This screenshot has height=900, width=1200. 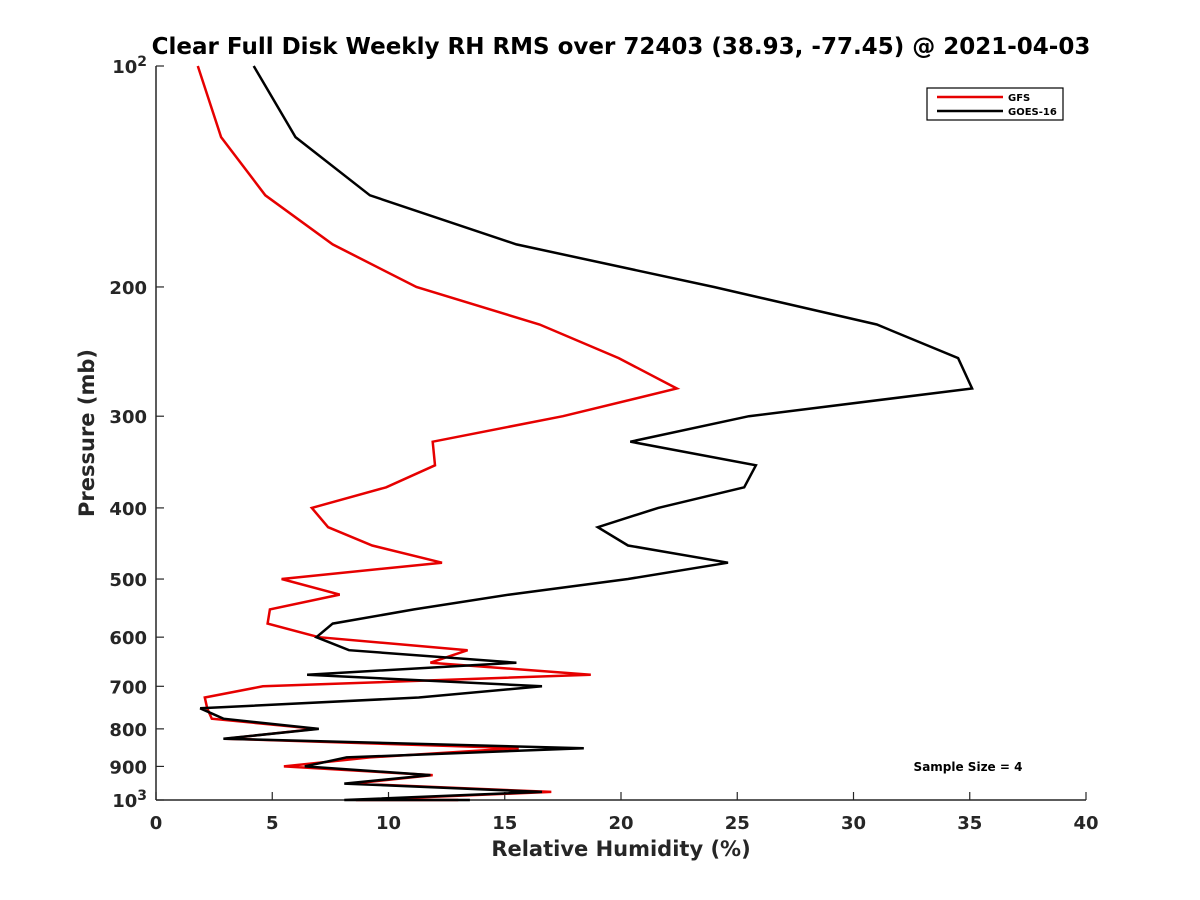 I want to click on y-axis-label: Pressure (mb), so click(x=87, y=433).